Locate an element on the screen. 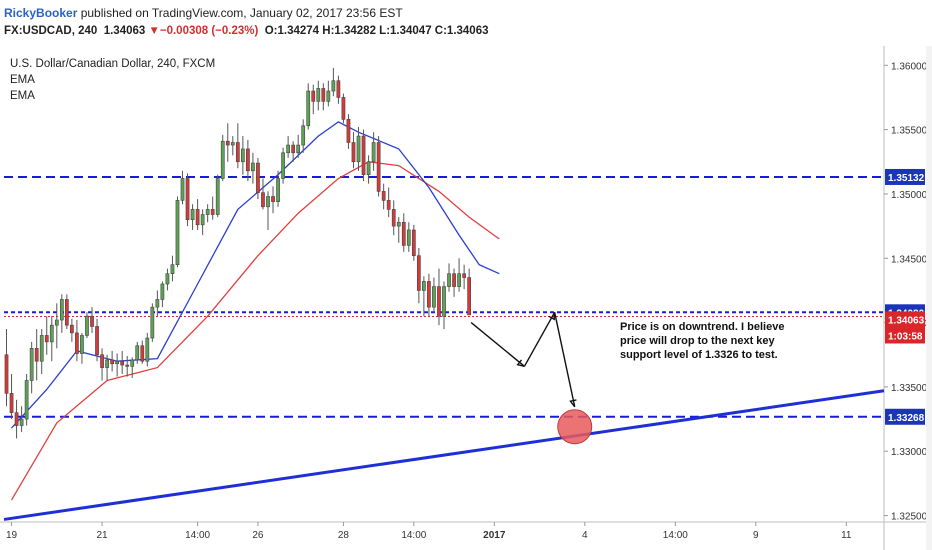 The height and width of the screenshot is (550, 932). legend-ema-1: EMA is located at coordinates (22, 80).